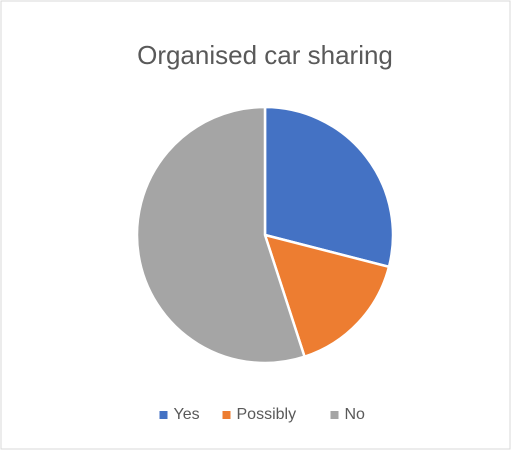  Describe the element at coordinates (187, 414) in the screenshot. I see `legend-label: Yes` at that location.